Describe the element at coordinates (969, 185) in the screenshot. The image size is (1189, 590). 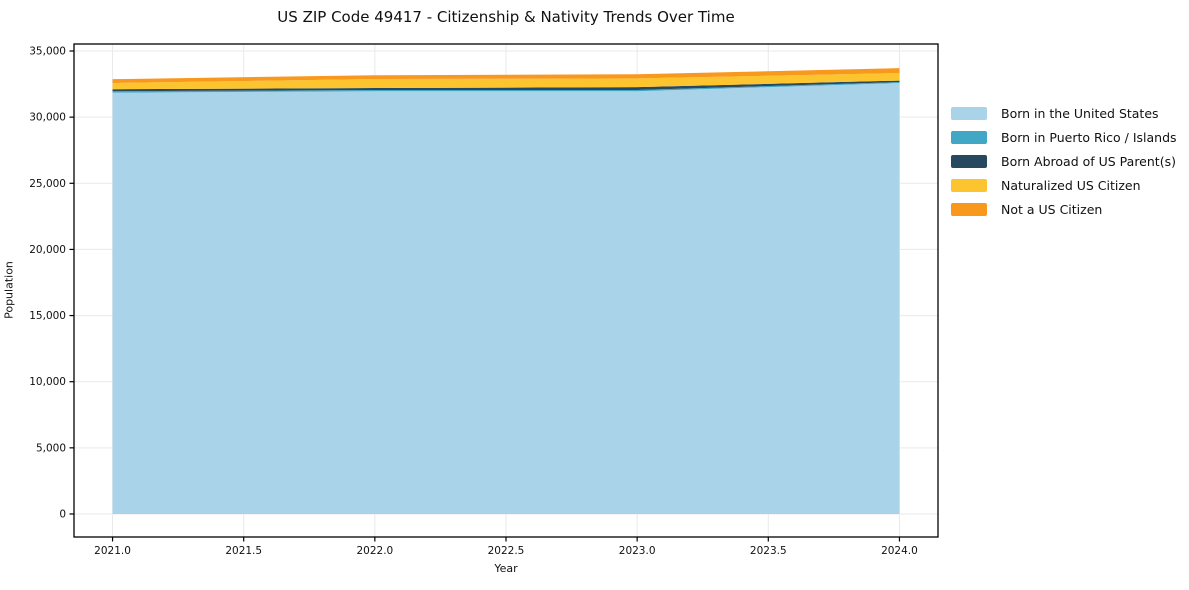
I see `legend-swatch-naturalized` at that location.